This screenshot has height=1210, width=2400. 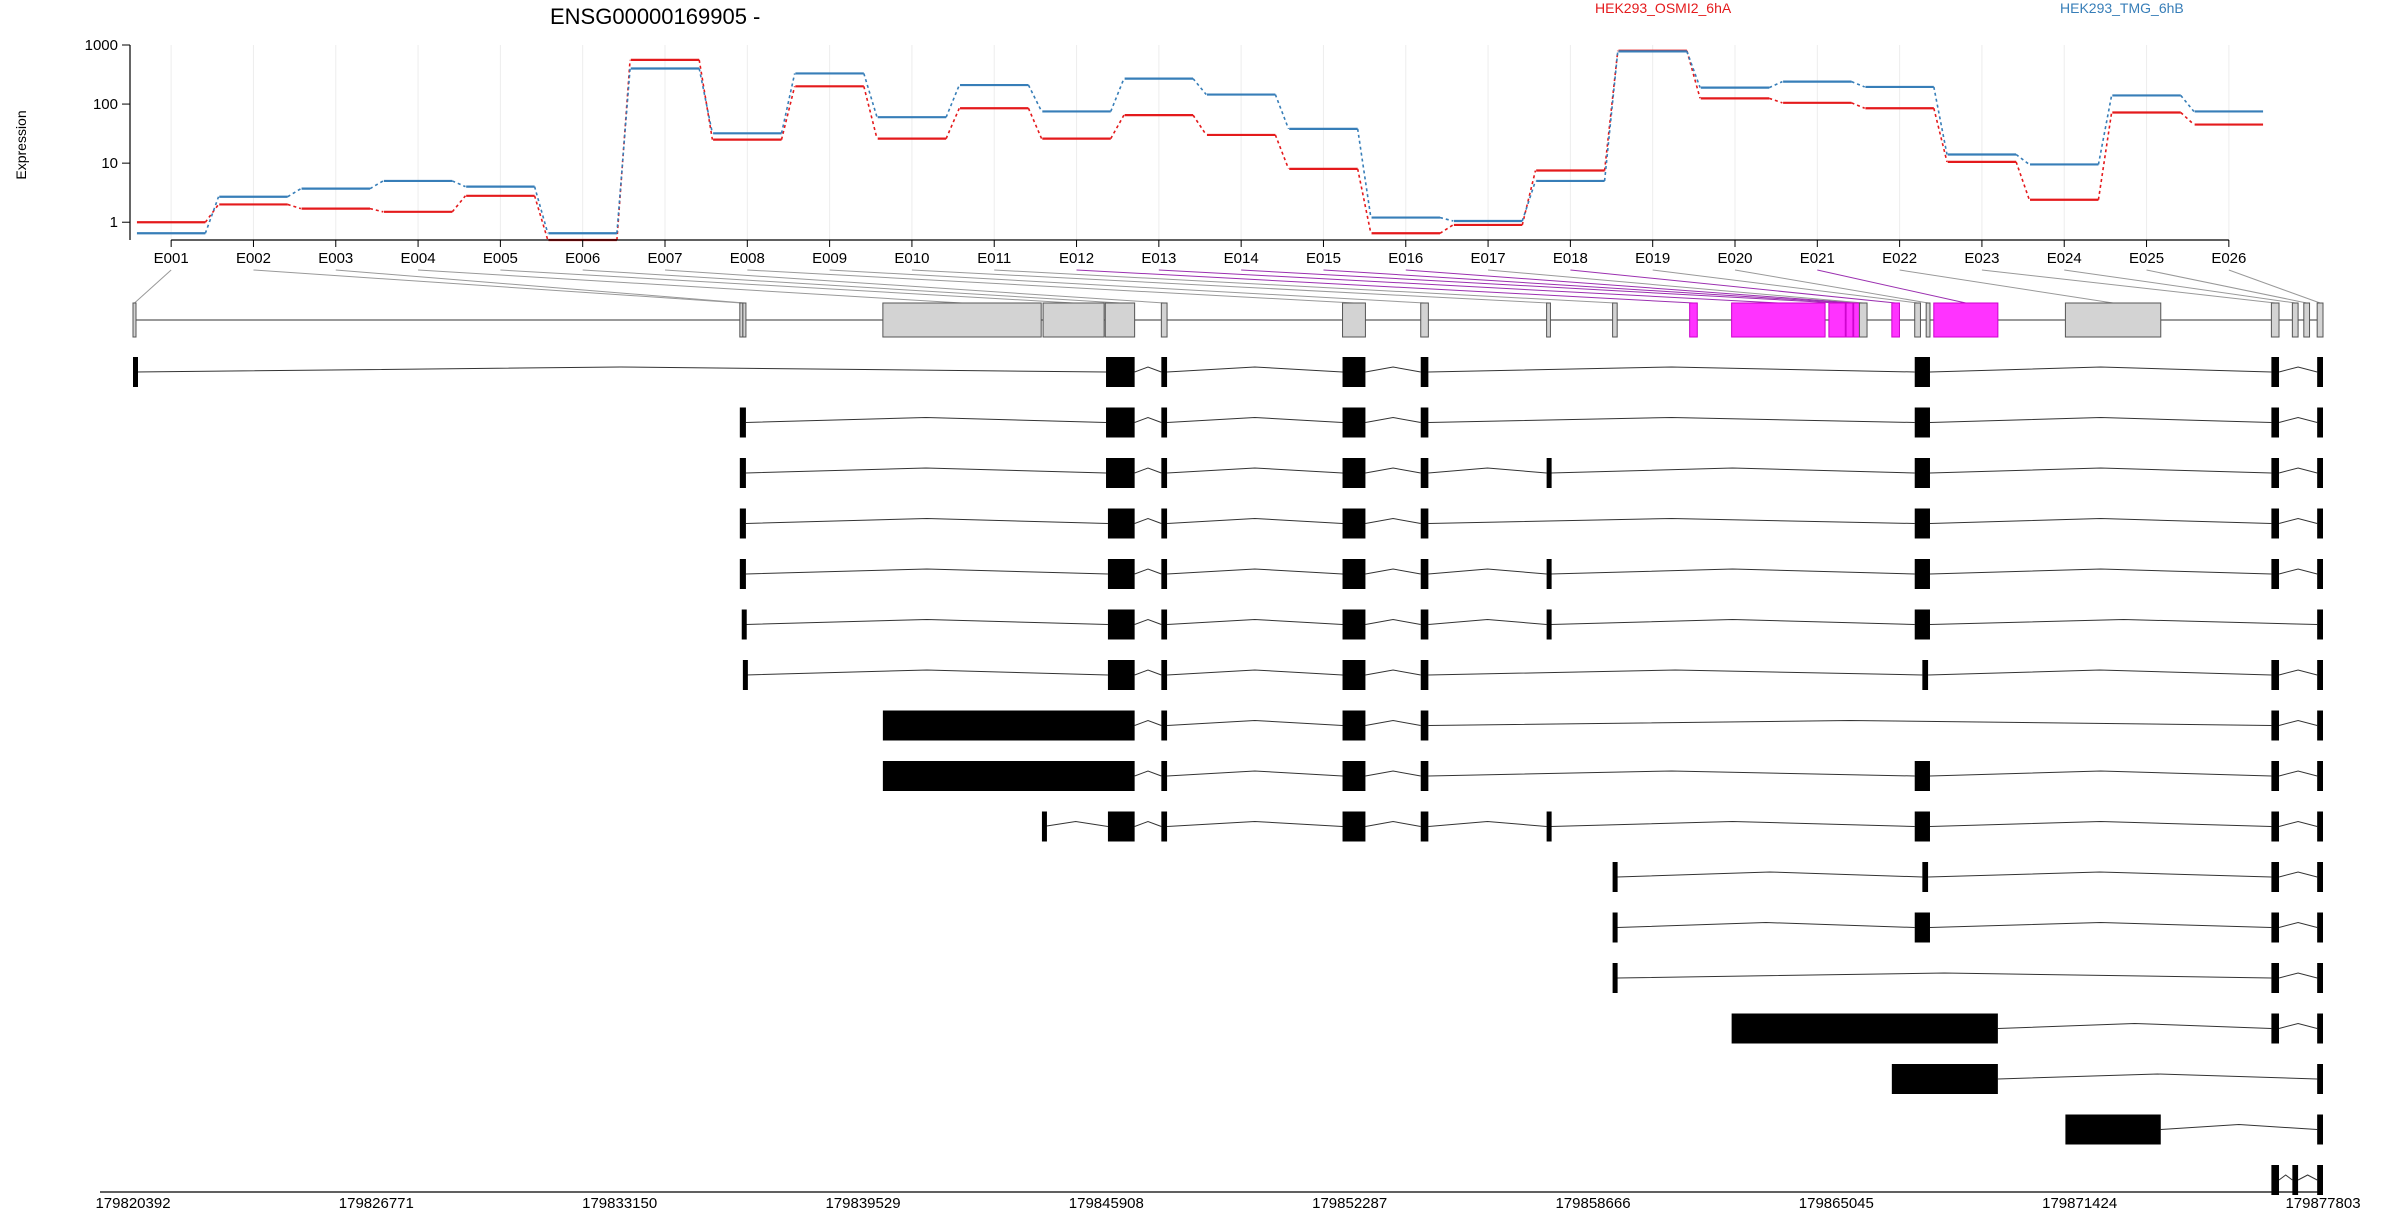 I want to click on exon-label: E011, so click(x=994, y=258).